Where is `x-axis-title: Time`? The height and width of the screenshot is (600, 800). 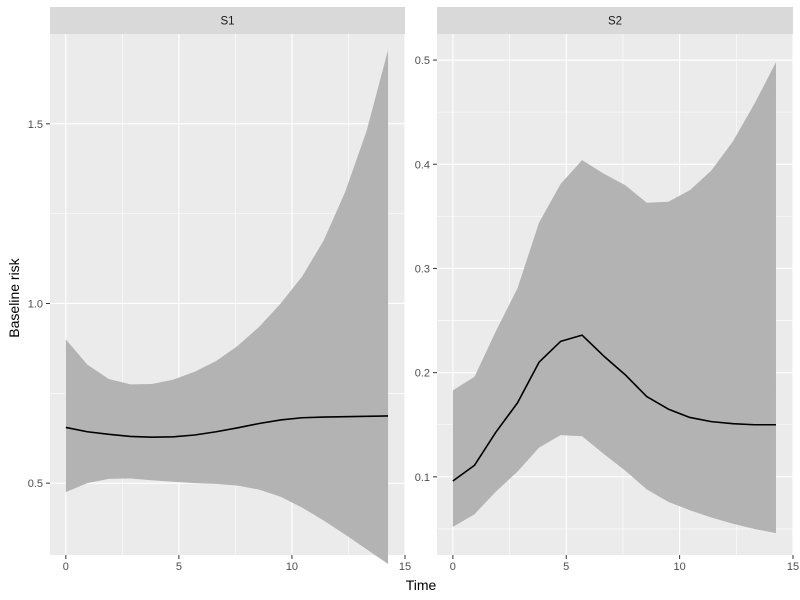
x-axis-title: Time is located at coordinates (421, 585).